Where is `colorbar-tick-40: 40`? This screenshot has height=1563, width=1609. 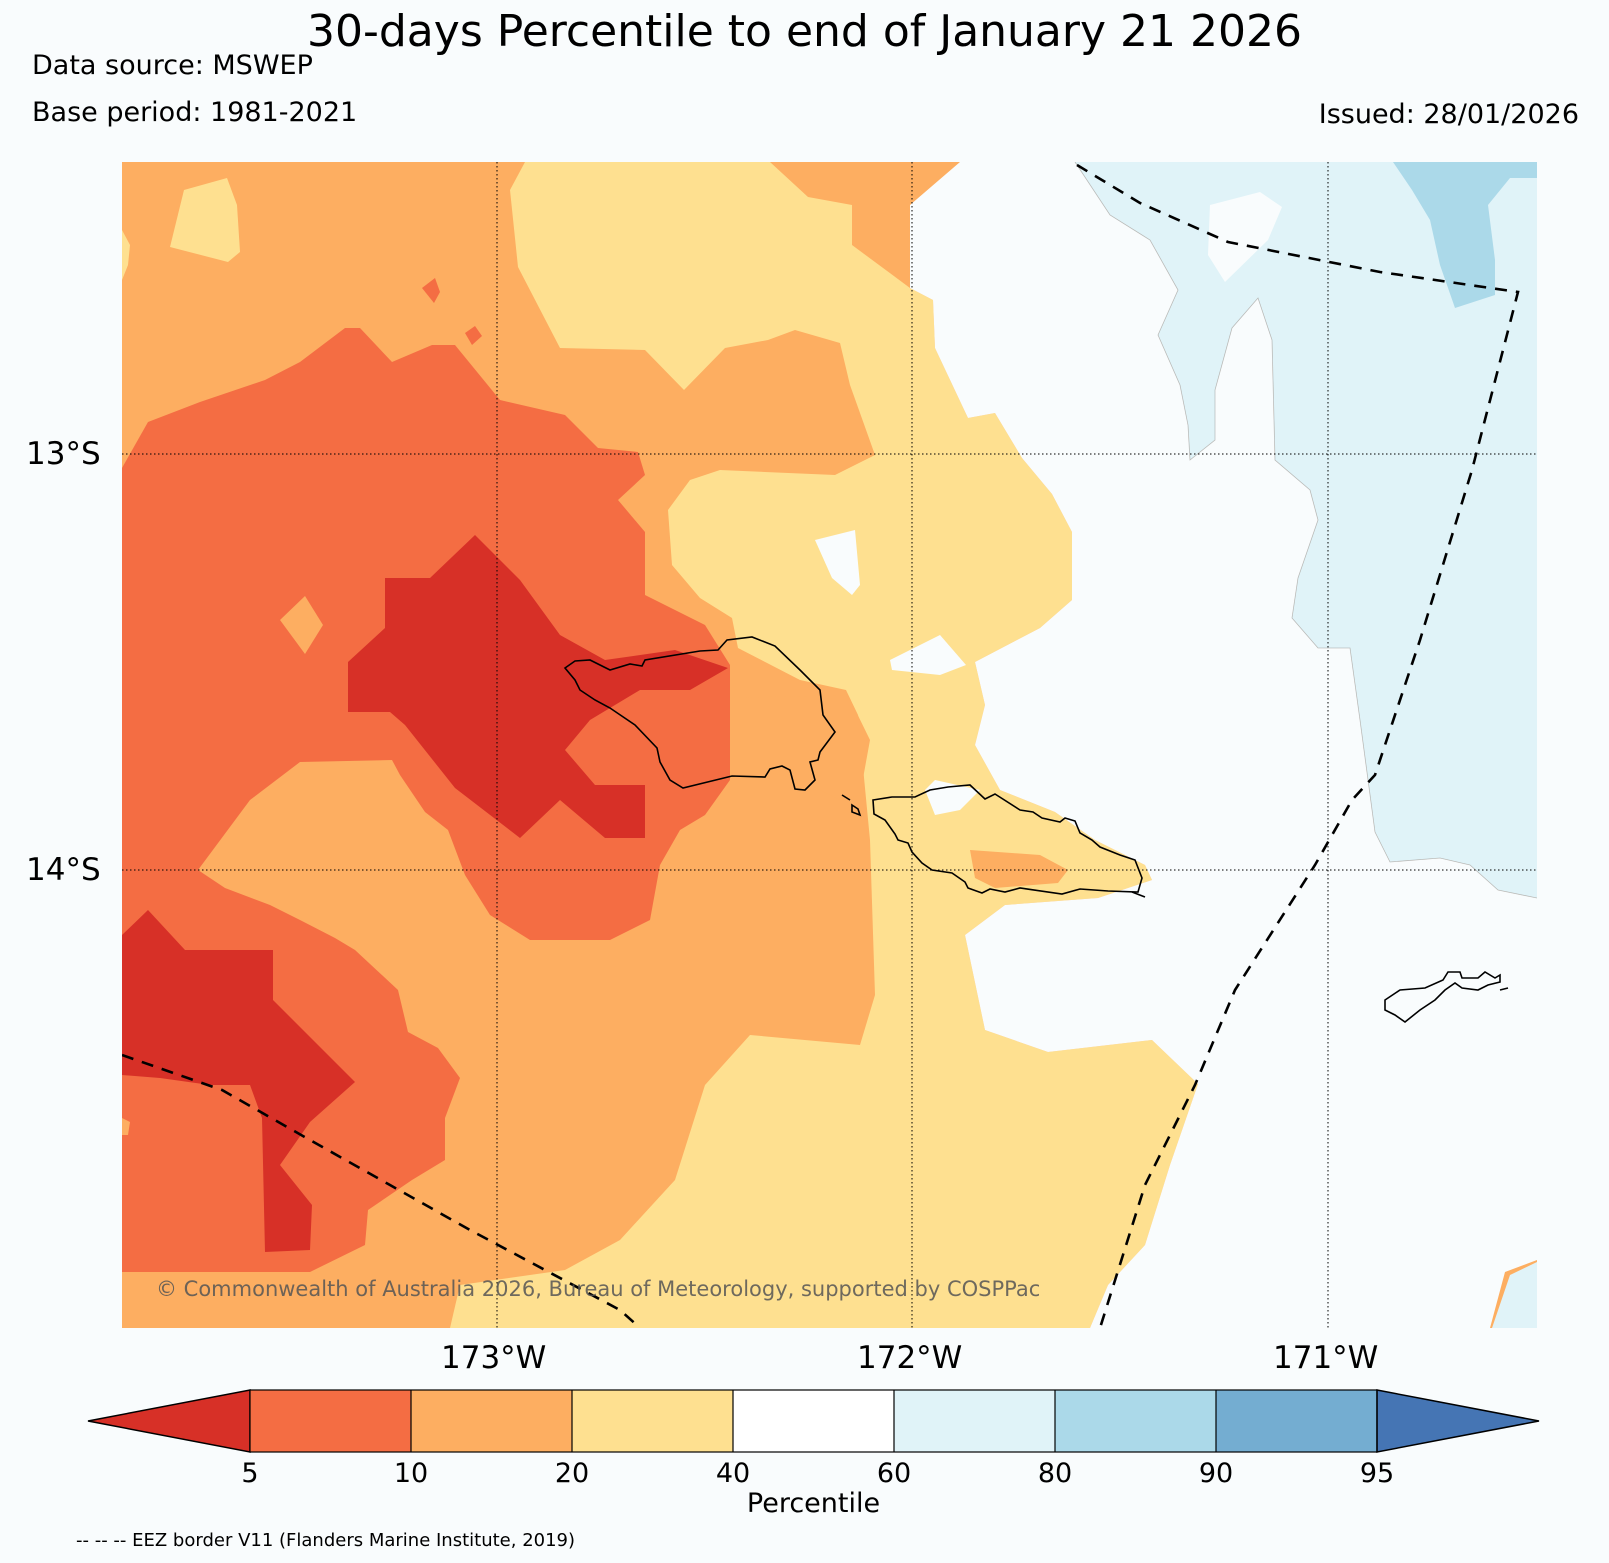 colorbar-tick-40: 40 is located at coordinates (733, 1473).